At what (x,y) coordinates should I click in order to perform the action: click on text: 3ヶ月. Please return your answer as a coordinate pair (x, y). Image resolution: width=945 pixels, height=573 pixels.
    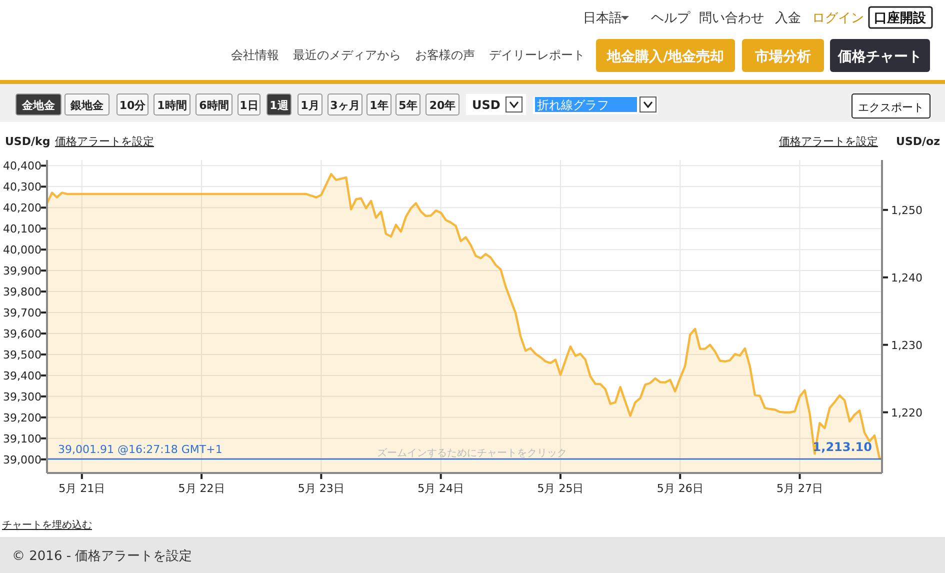
    Looking at the image, I should click on (345, 105).